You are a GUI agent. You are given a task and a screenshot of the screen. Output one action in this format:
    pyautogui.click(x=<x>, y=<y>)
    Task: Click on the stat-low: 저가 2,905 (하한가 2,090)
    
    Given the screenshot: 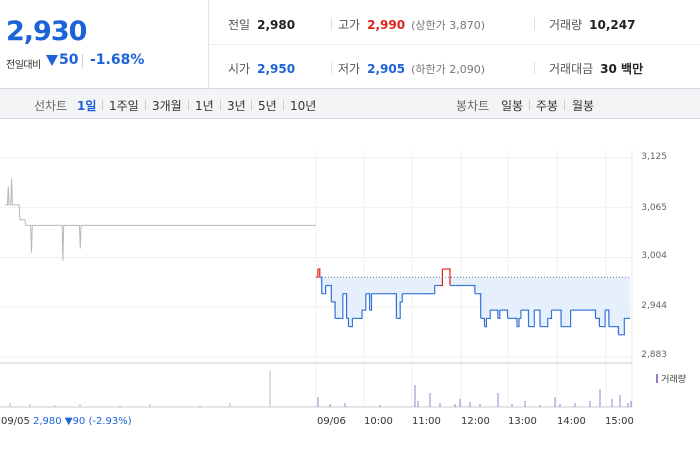 What is the action you would take?
    pyautogui.click(x=411, y=68)
    